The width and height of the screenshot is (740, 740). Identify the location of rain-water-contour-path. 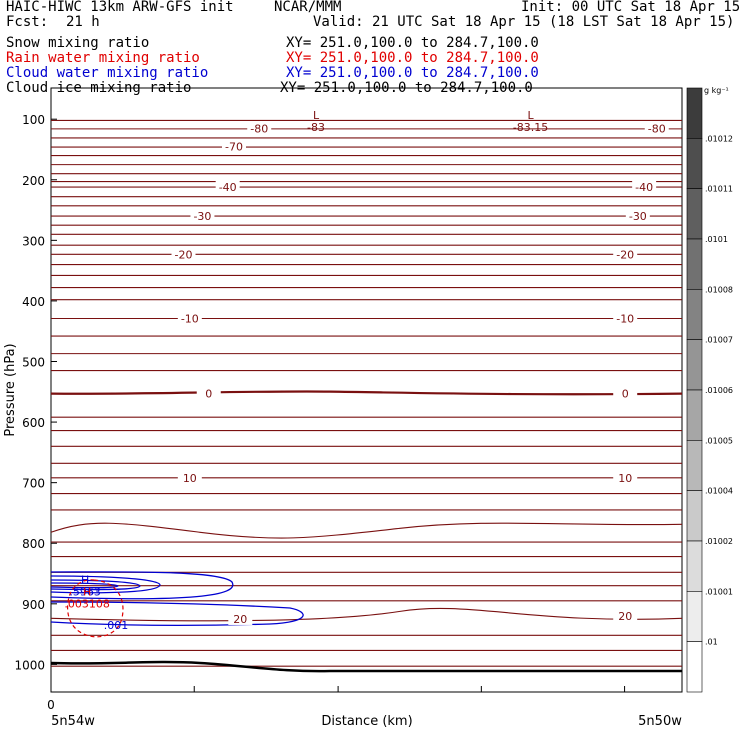
(95, 608).